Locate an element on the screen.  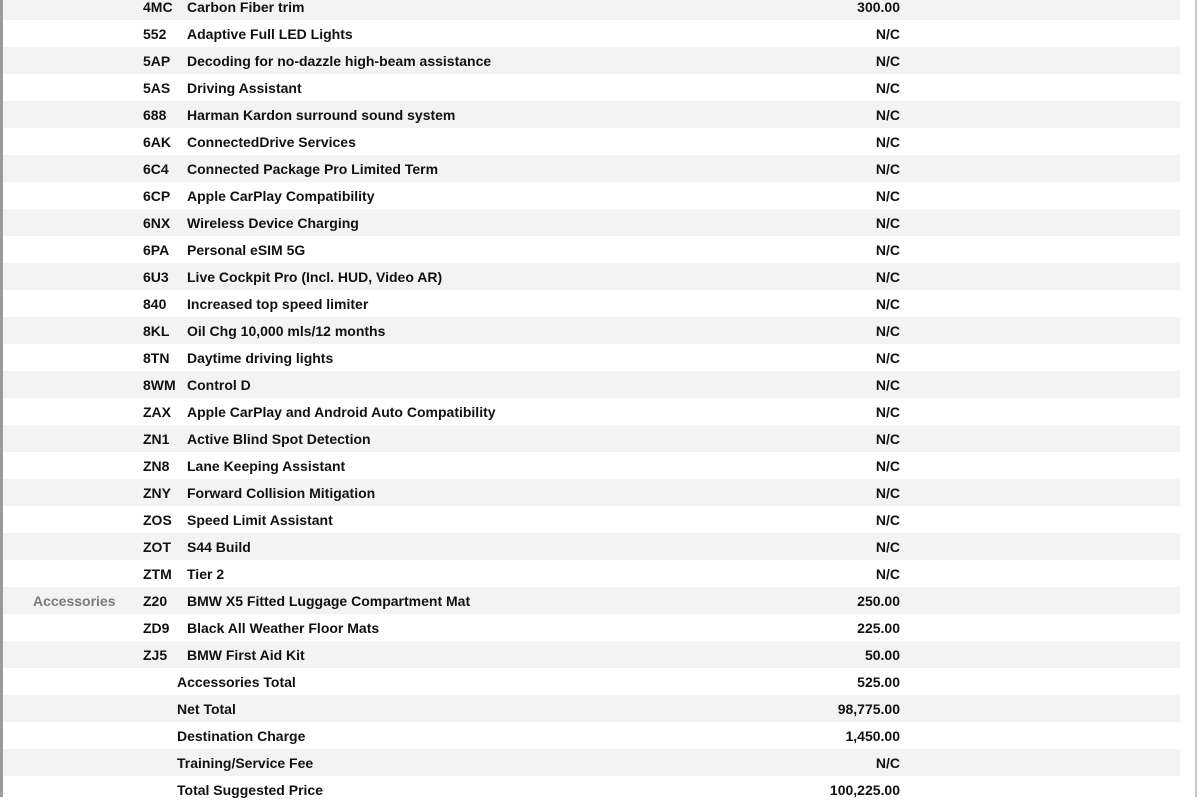
option-row: 8WM Control D N/C is located at coordinates (591, 384).